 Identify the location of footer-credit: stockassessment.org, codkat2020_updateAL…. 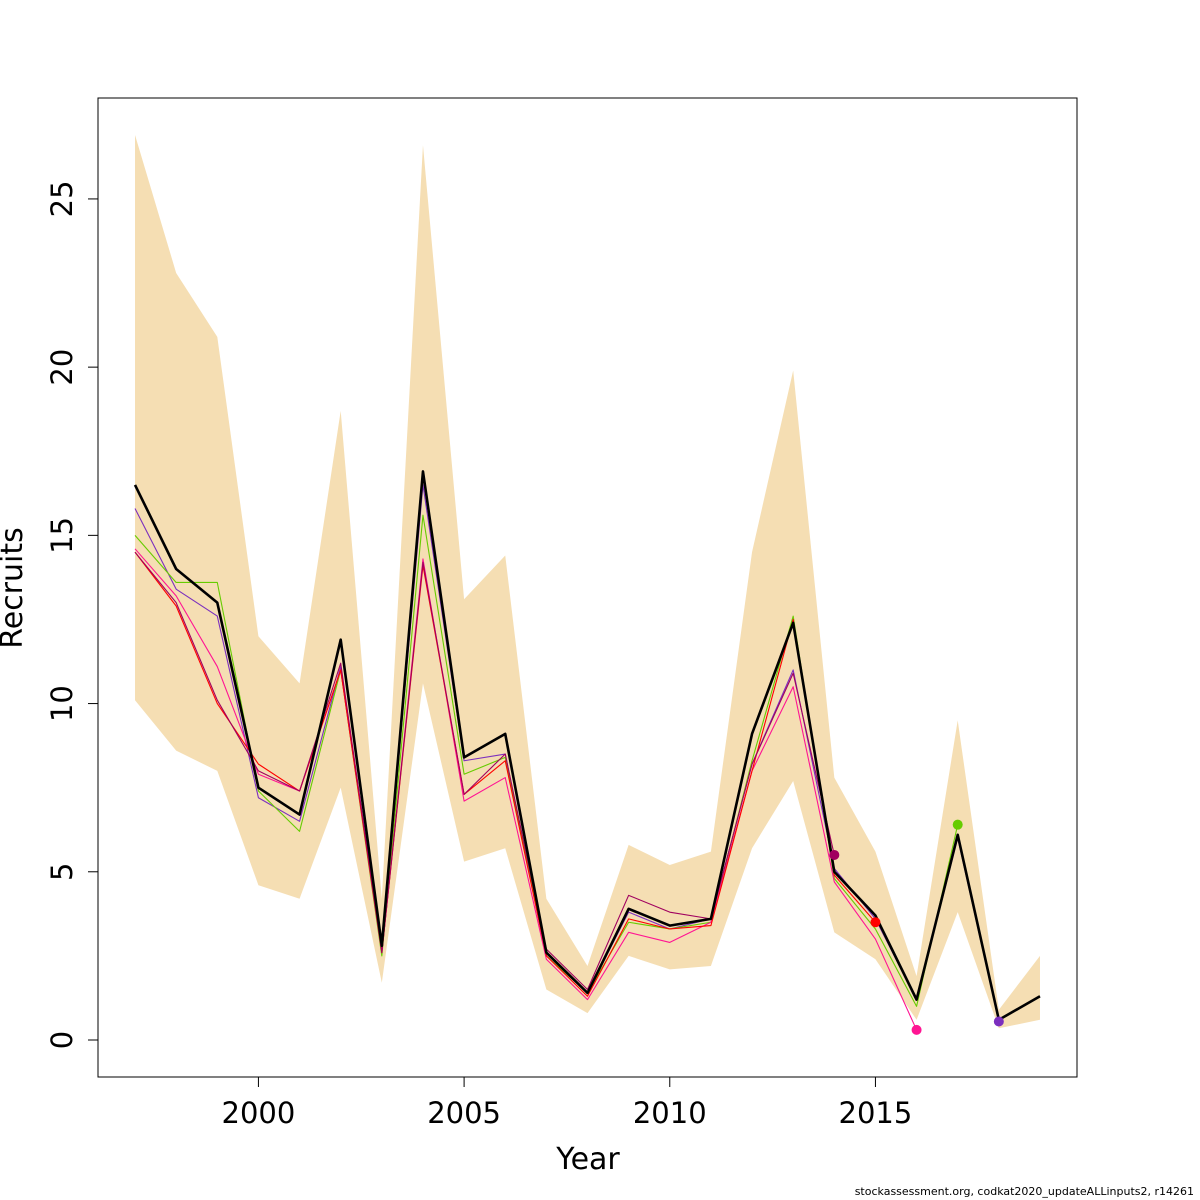
(1024, 1191).